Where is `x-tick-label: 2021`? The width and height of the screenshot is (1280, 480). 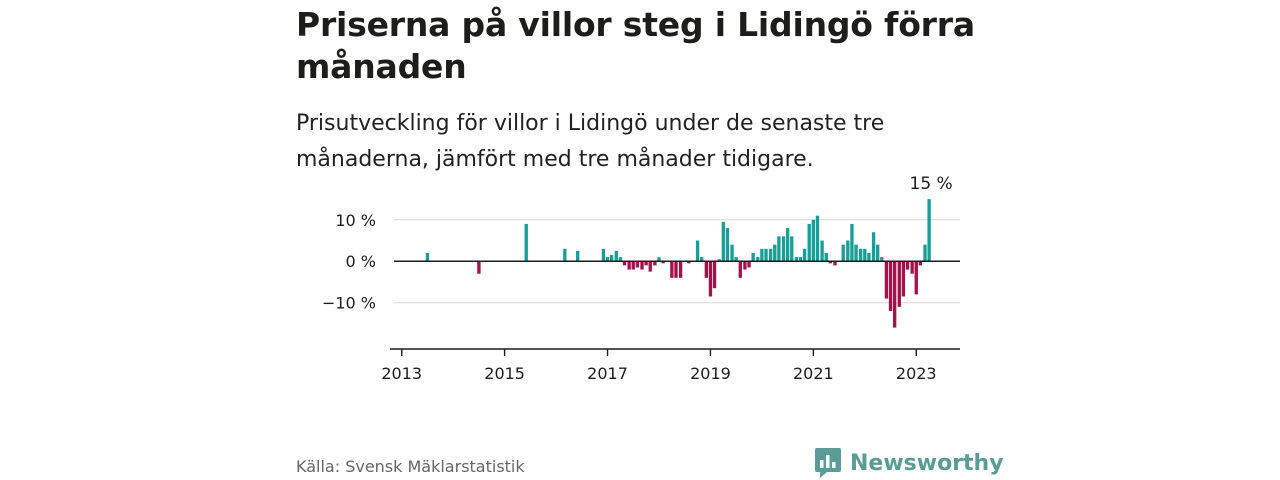 x-tick-label: 2021 is located at coordinates (813, 373).